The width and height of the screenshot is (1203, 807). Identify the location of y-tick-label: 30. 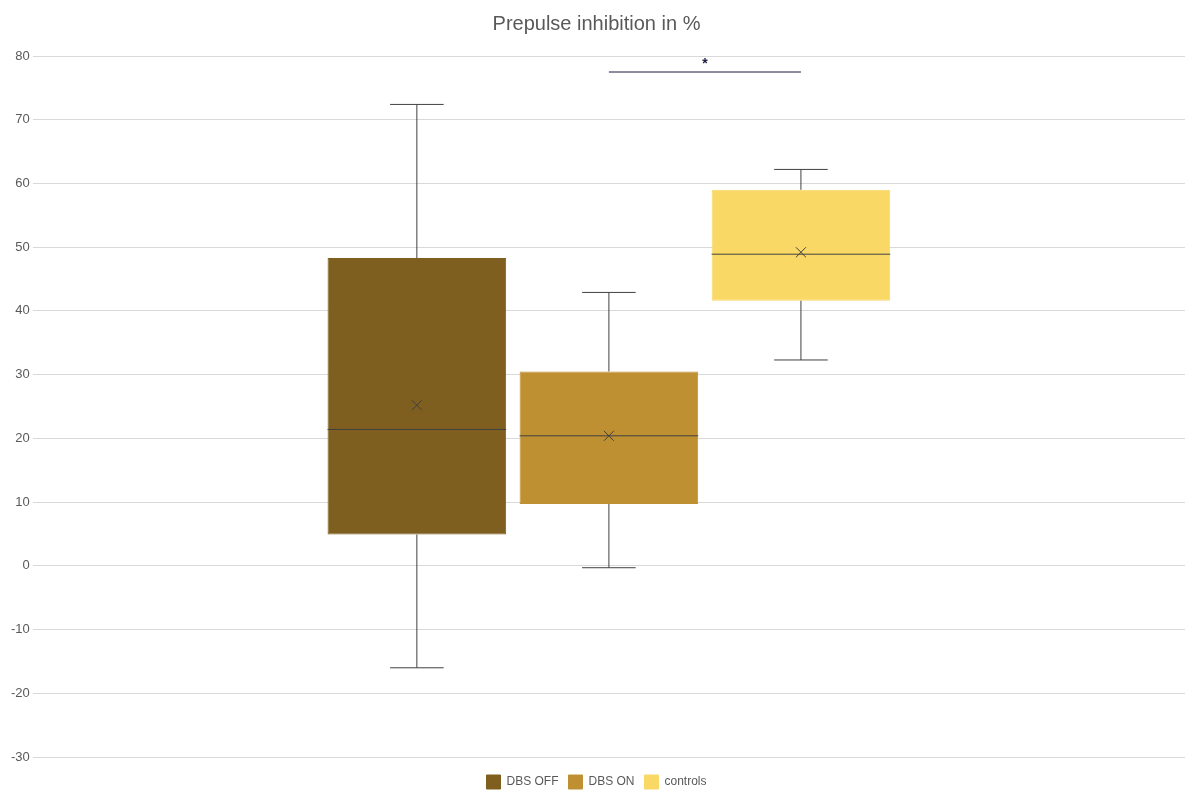
(22, 374).